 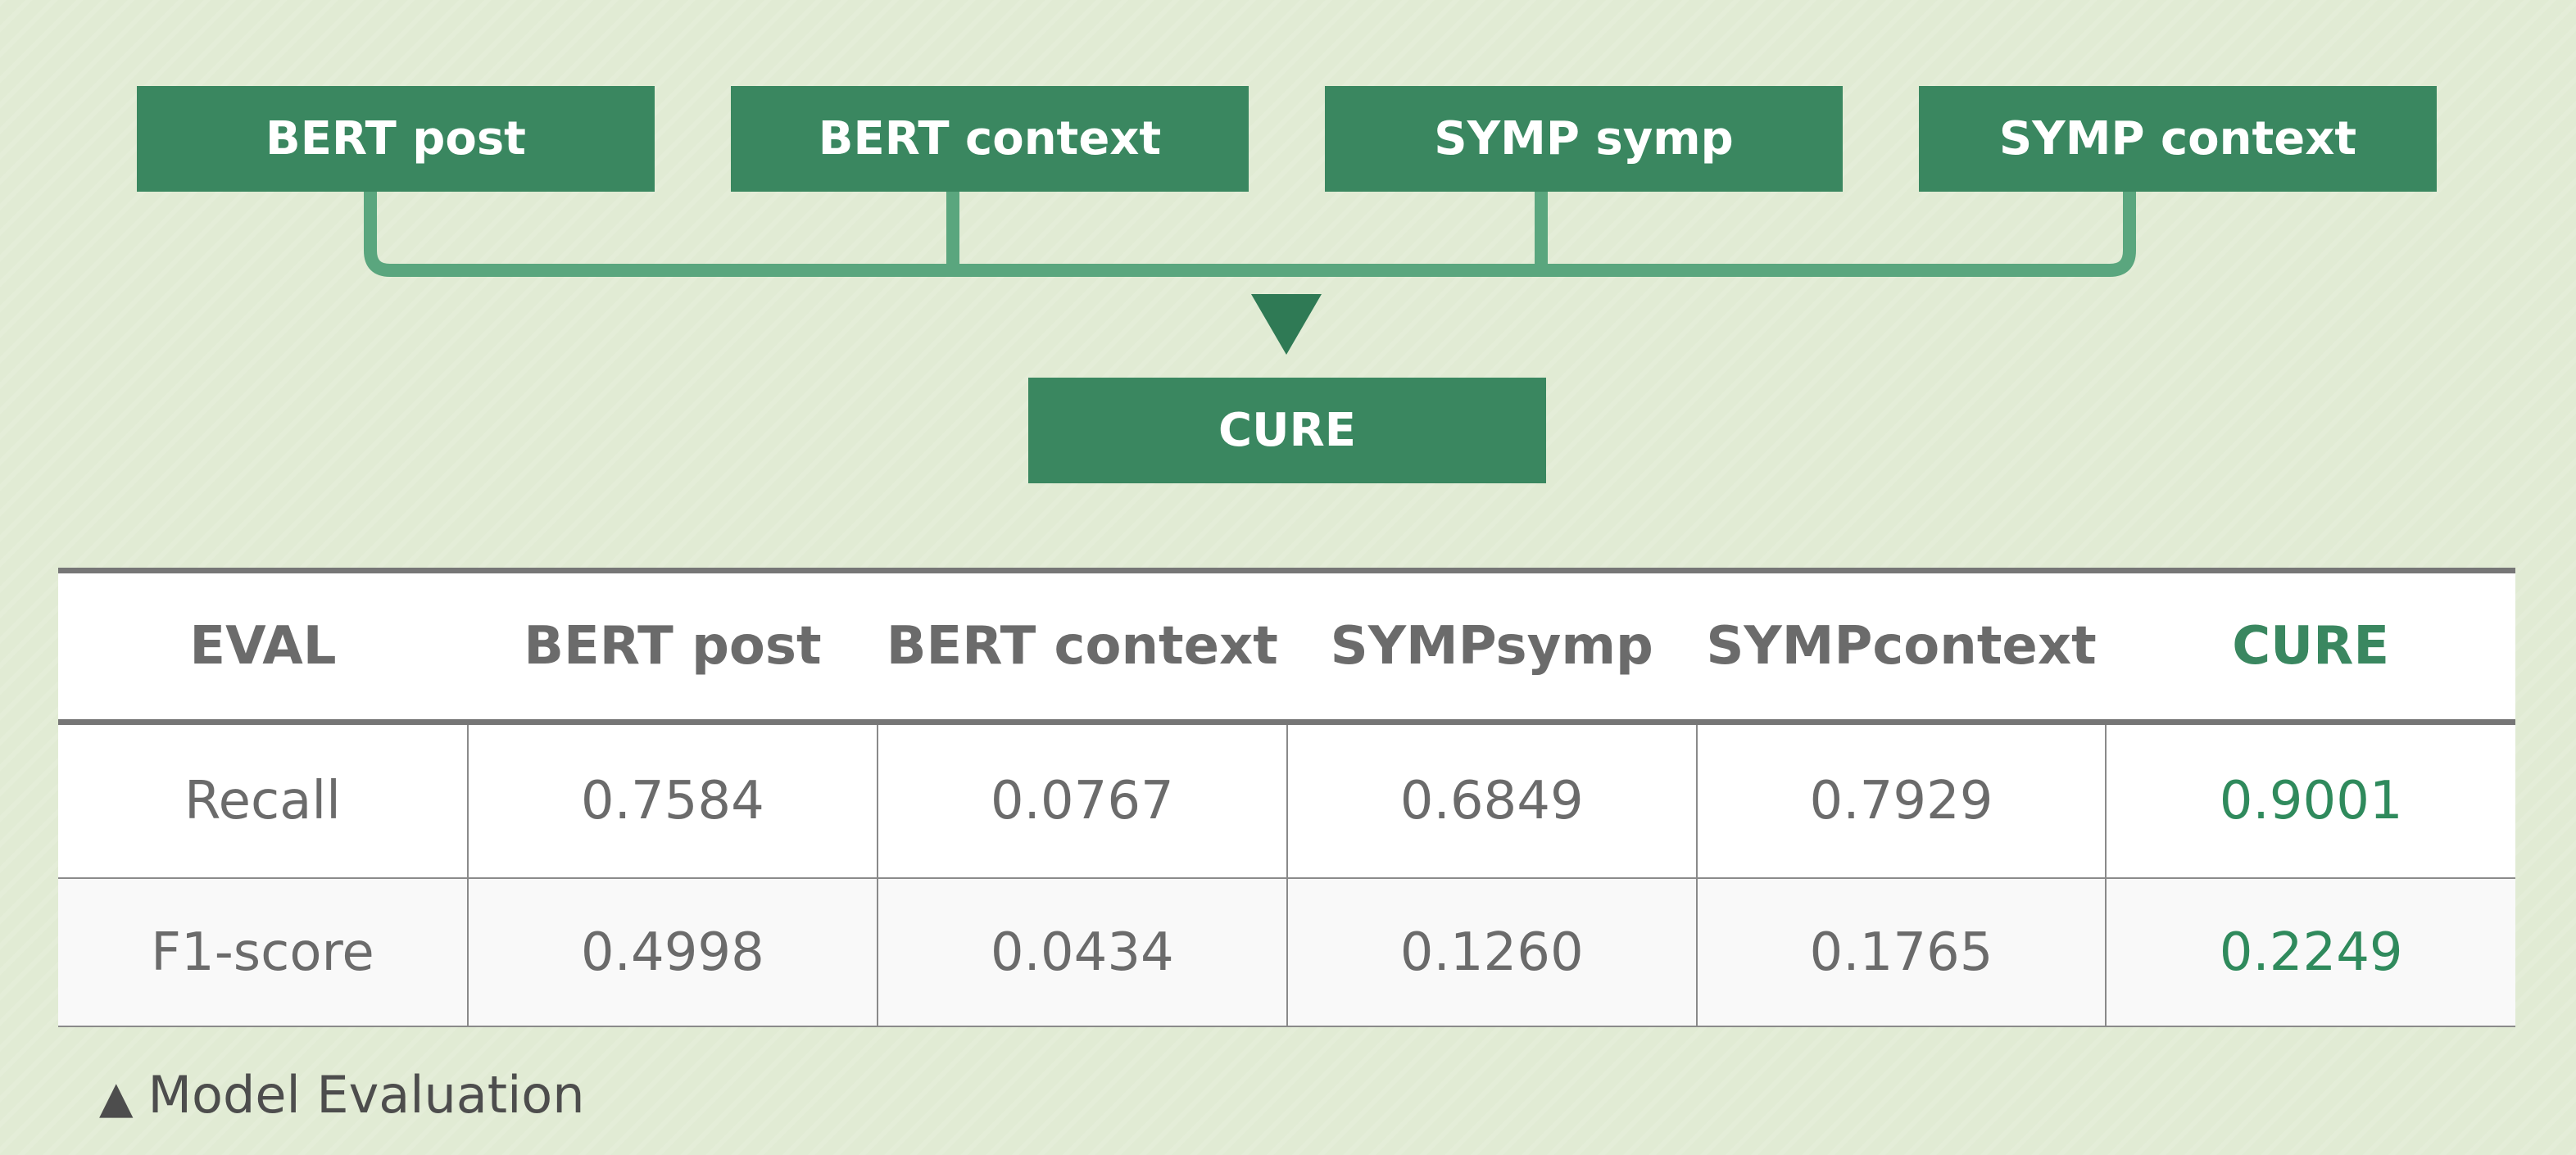 What do you see at coordinates (263, 952) in the screenshot?
I see `metric-label-f1-score: F1-score` at bounding box center [263, 952].